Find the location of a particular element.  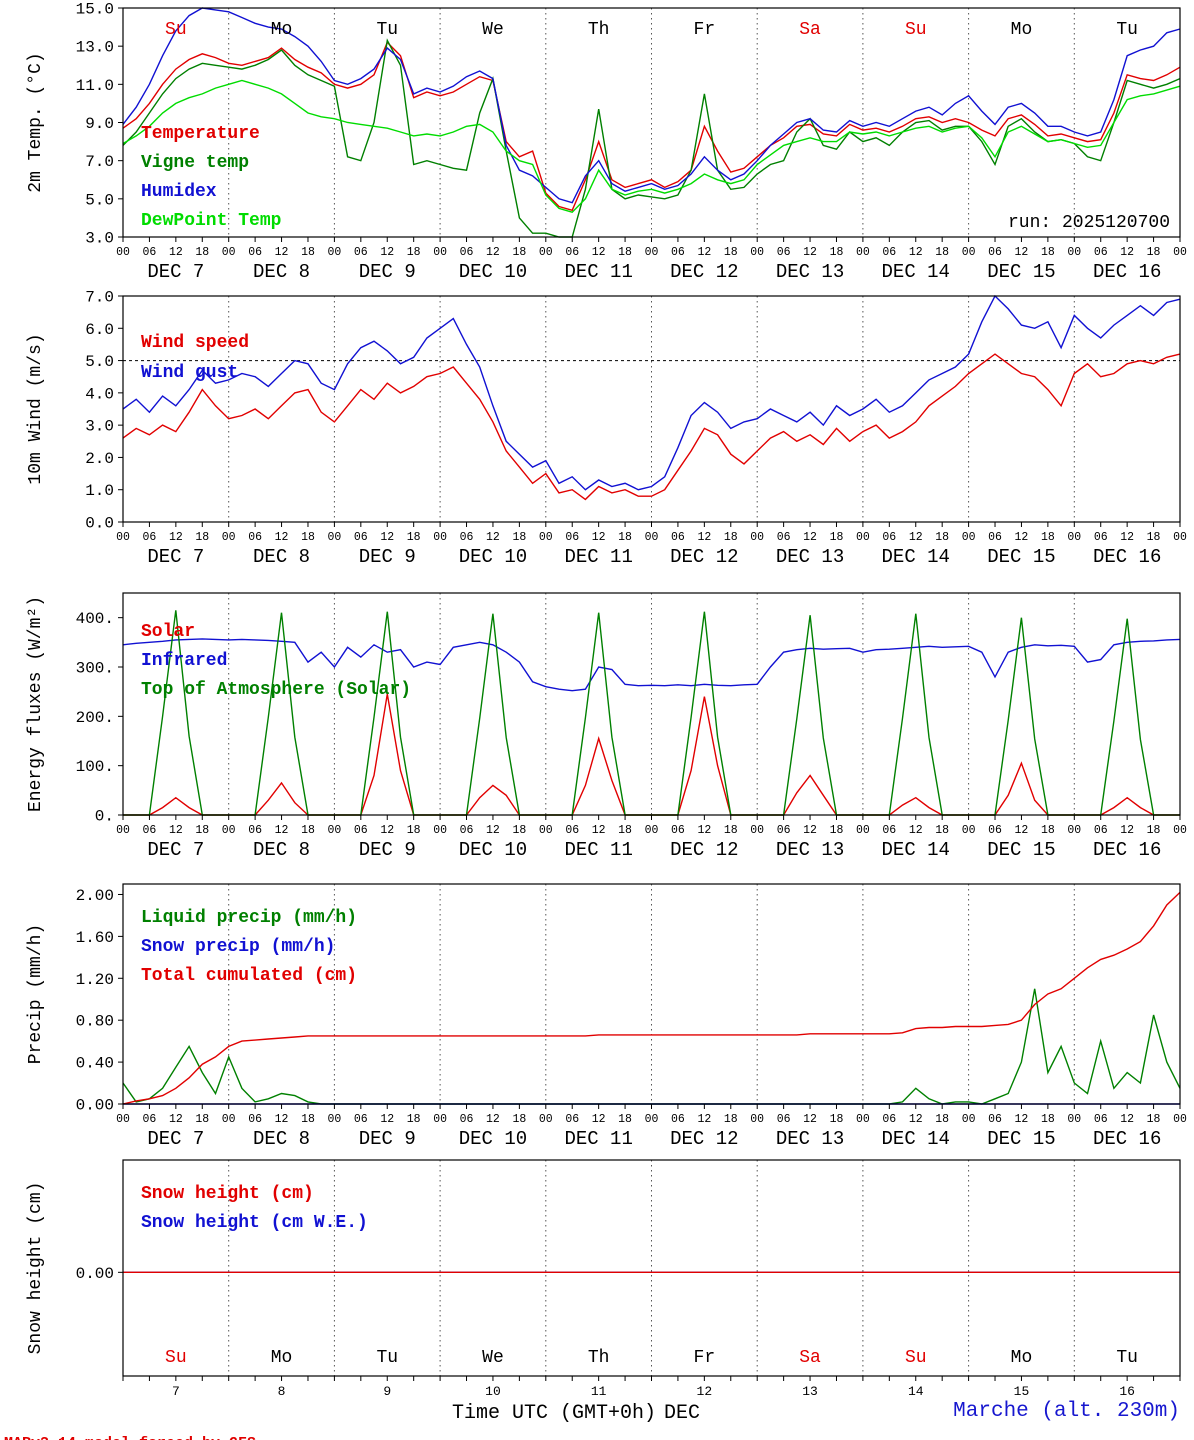

y-tick-label: 0.00 is located at coordinates (95, 1106).